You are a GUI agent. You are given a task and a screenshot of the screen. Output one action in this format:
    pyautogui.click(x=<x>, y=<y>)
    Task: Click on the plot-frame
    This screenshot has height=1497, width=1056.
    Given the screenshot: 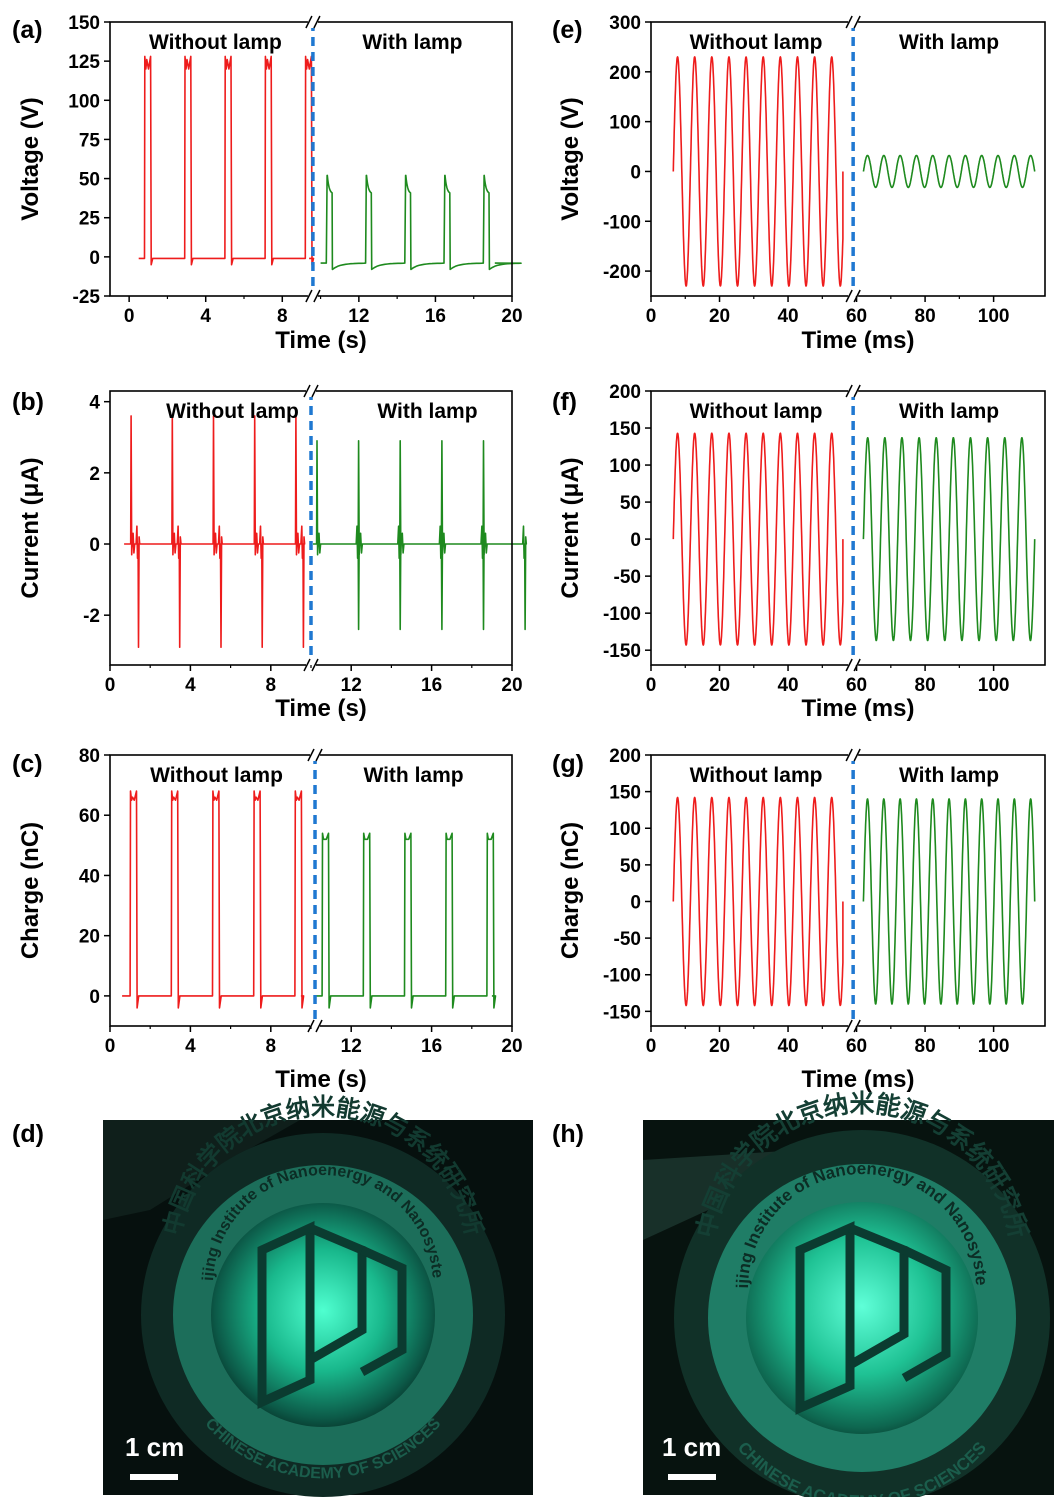 What is the action you would take?
    pyautogui.click(x=848, y=528)
    